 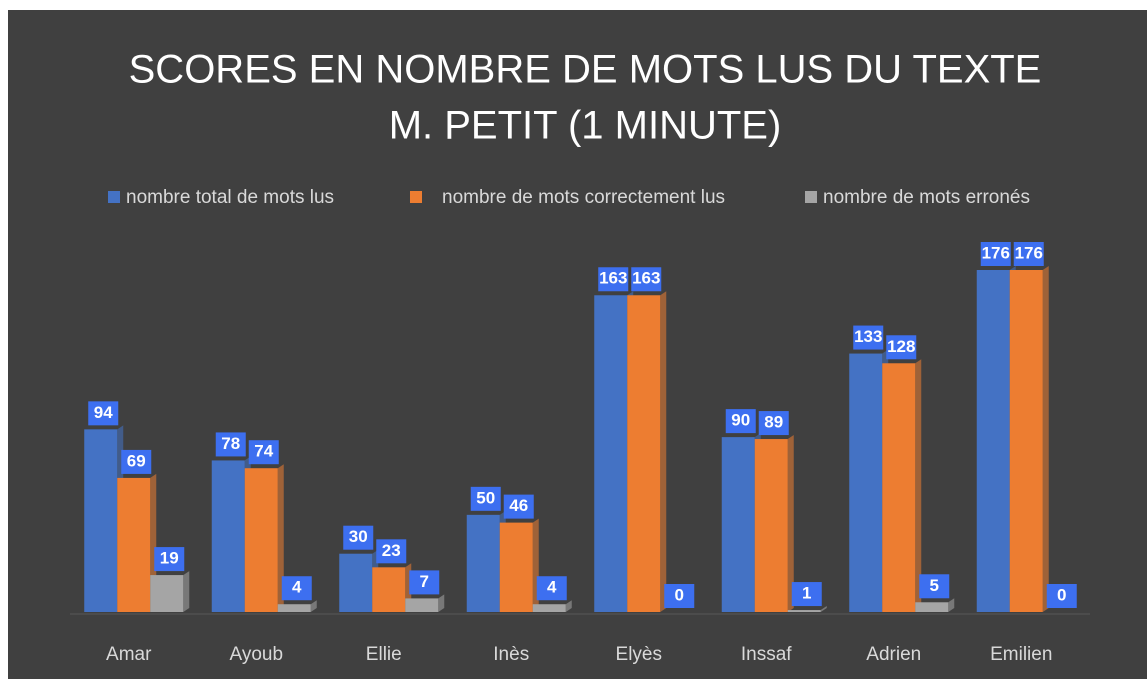 What do you see at coordinates (766, 654) in the screenshot?
I see `x-tick-label: Inssaf` at bounding box center [766, 654].